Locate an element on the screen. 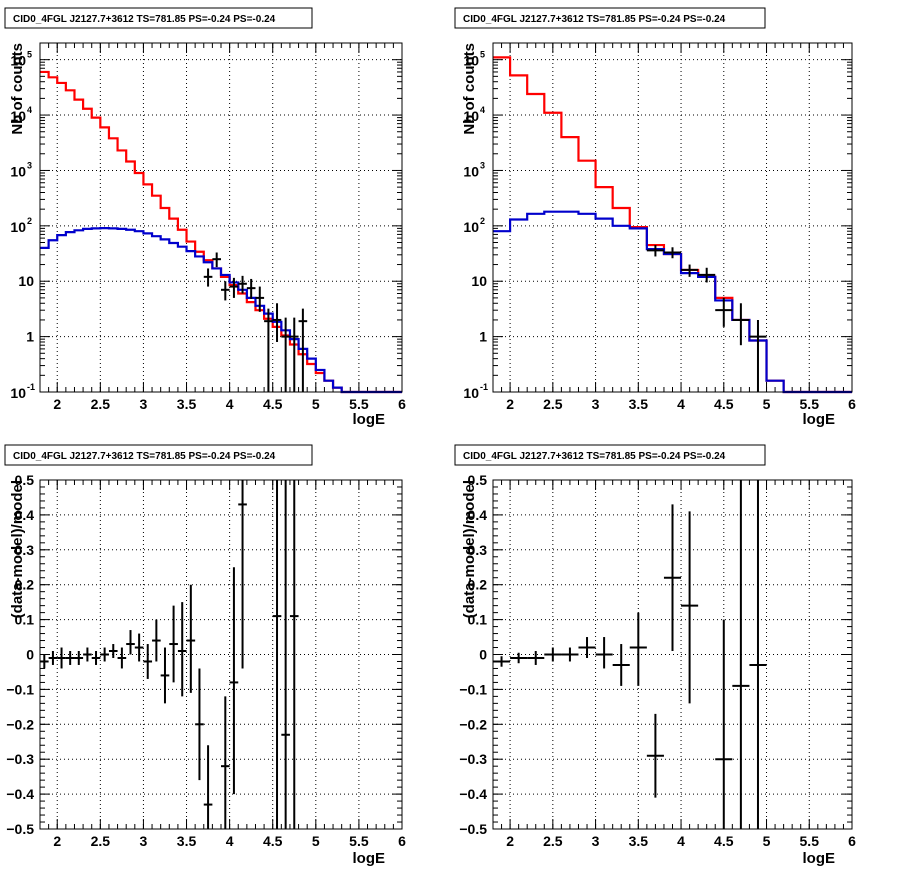 The image size is (898, 875). y-axis-title: Nb of counts is located at coordinates (17, 89).